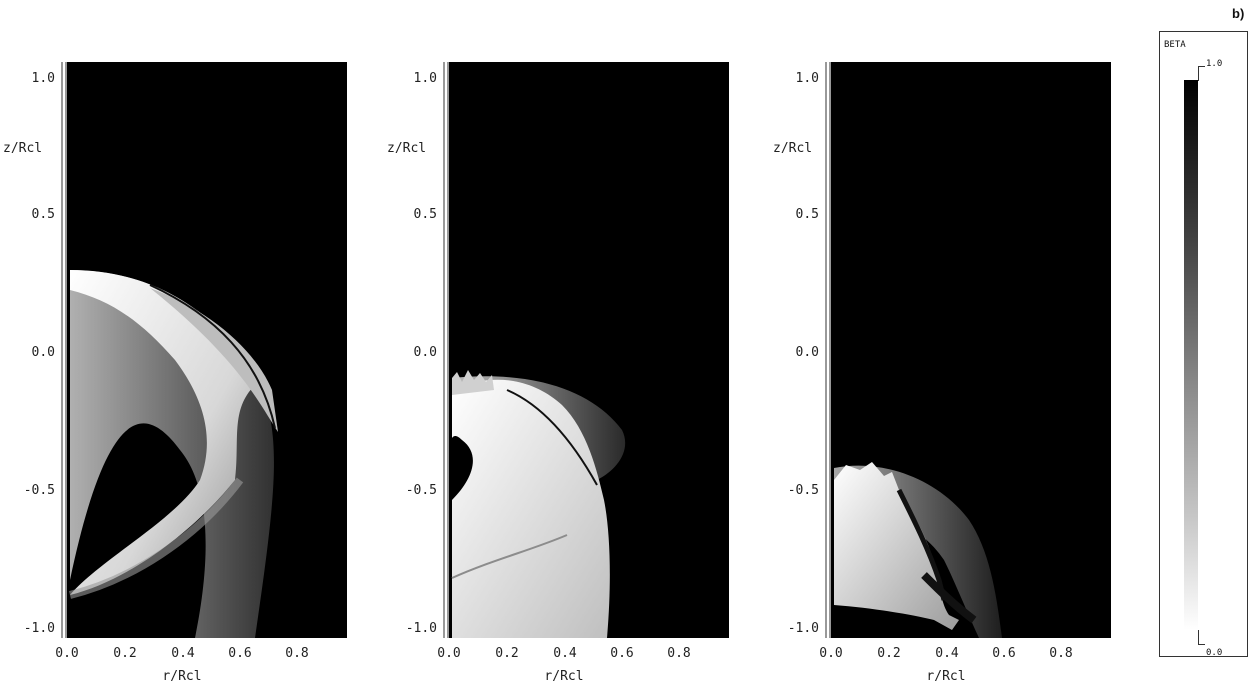 Image resolution: width=1258 pixels, height=690 pixels. Describe the element at coordinates (949, 598) in the screenshot. I see `dark-cavity` at that location.